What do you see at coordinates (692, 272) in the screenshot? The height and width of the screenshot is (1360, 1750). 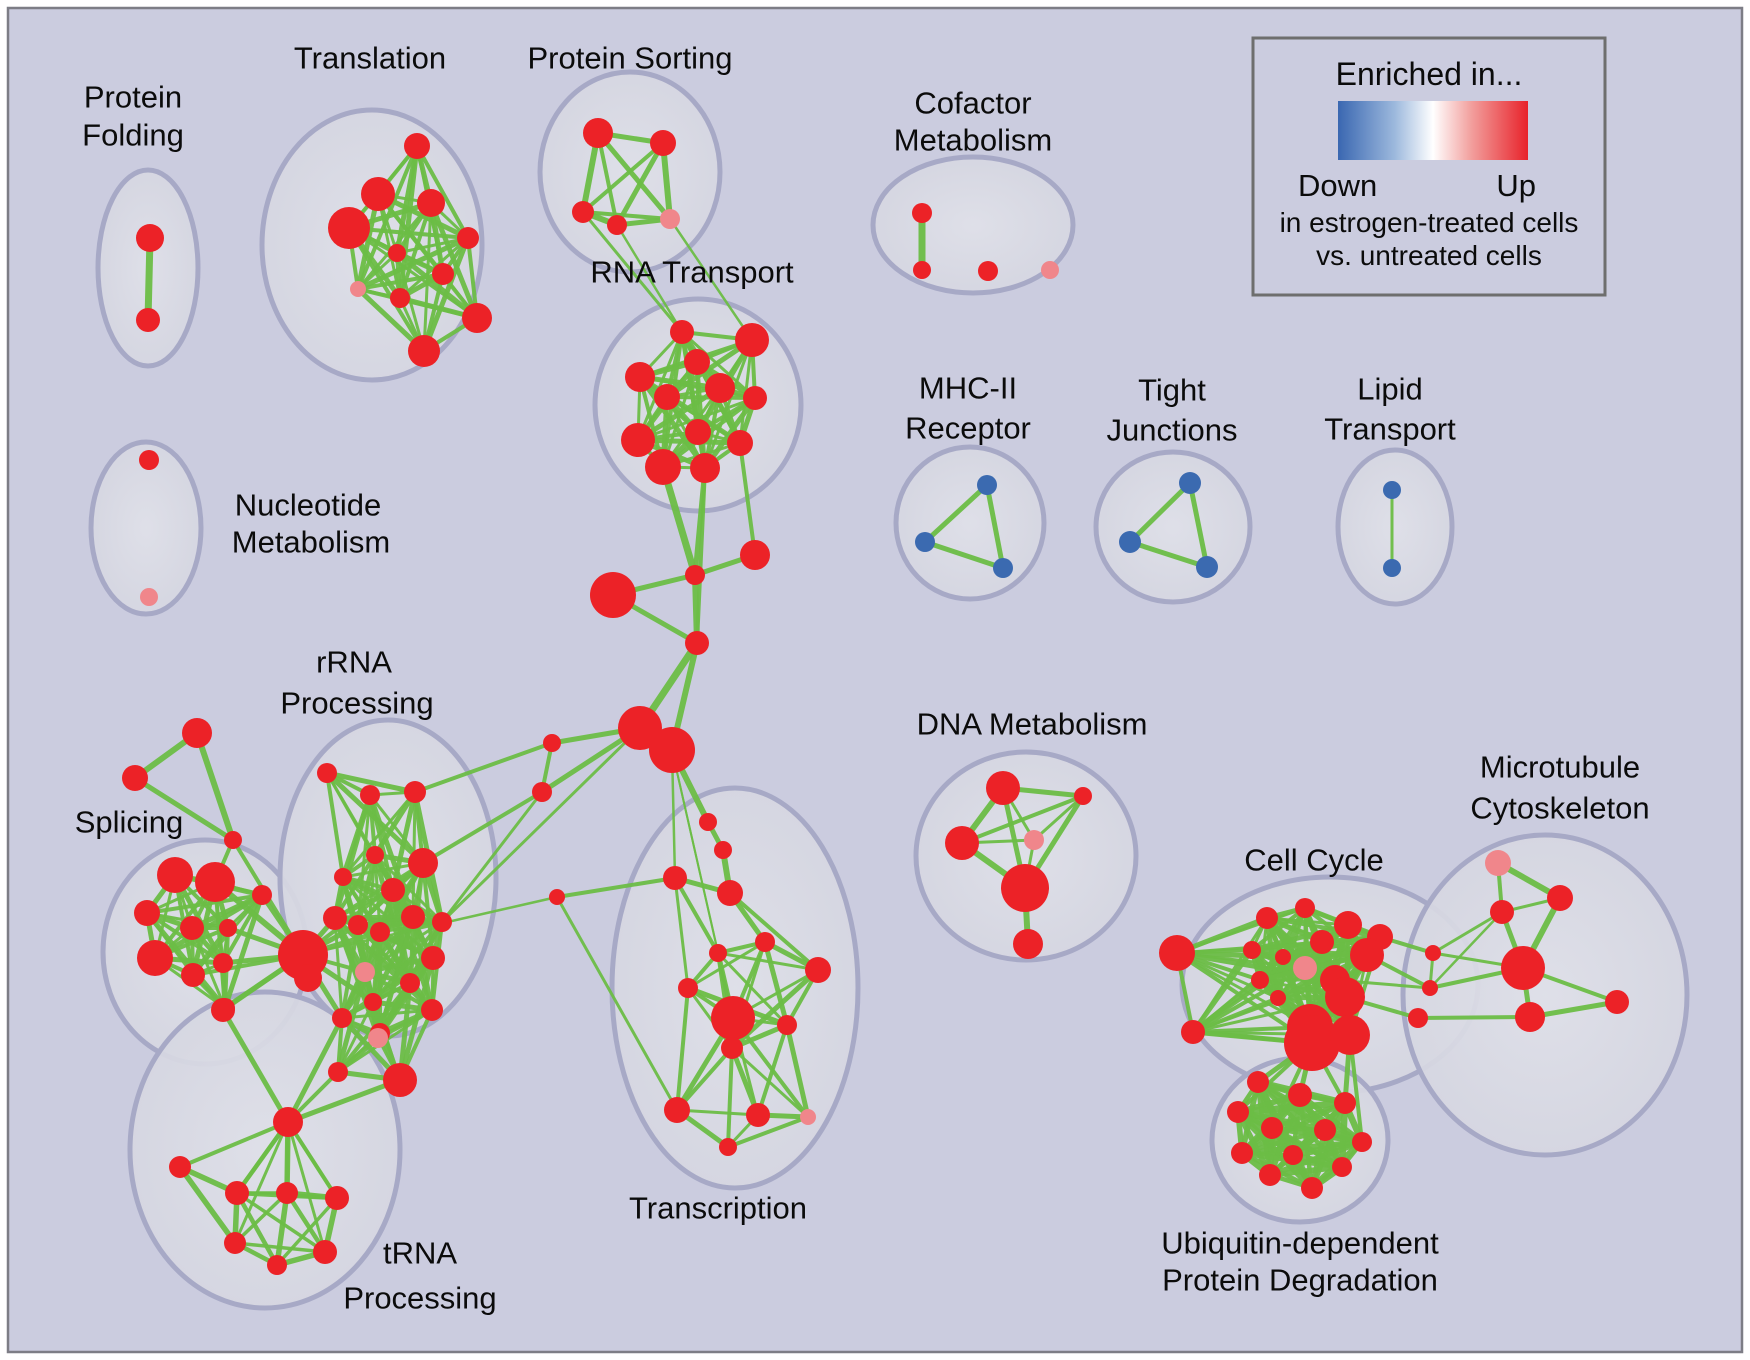 I see `cluster-label-rna-transport: RNA Transport` at bounding box center [692, 272].